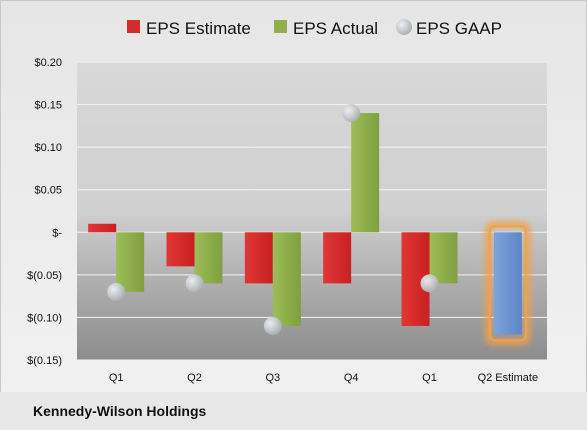  I want to click on x-tick-label: Q4, so click(351, 378).